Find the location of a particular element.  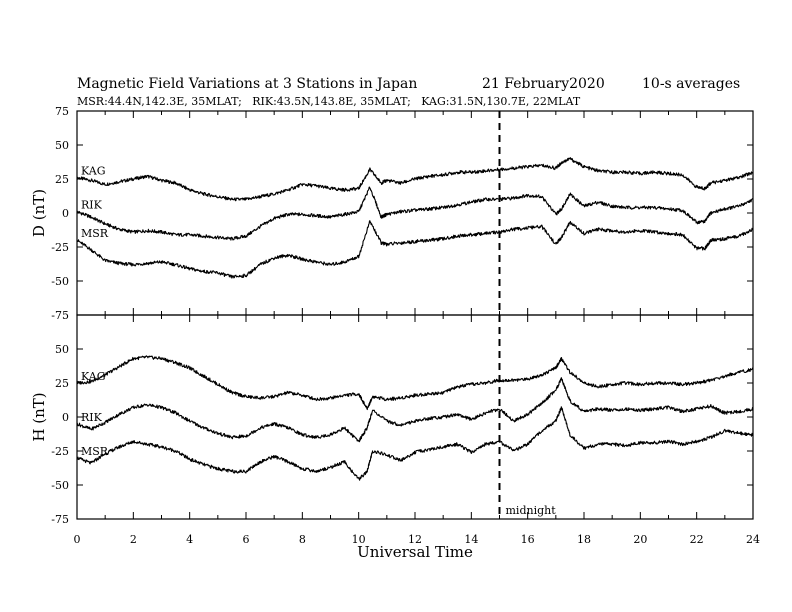

series-line-H-rik is located at coordinates (415, 410).